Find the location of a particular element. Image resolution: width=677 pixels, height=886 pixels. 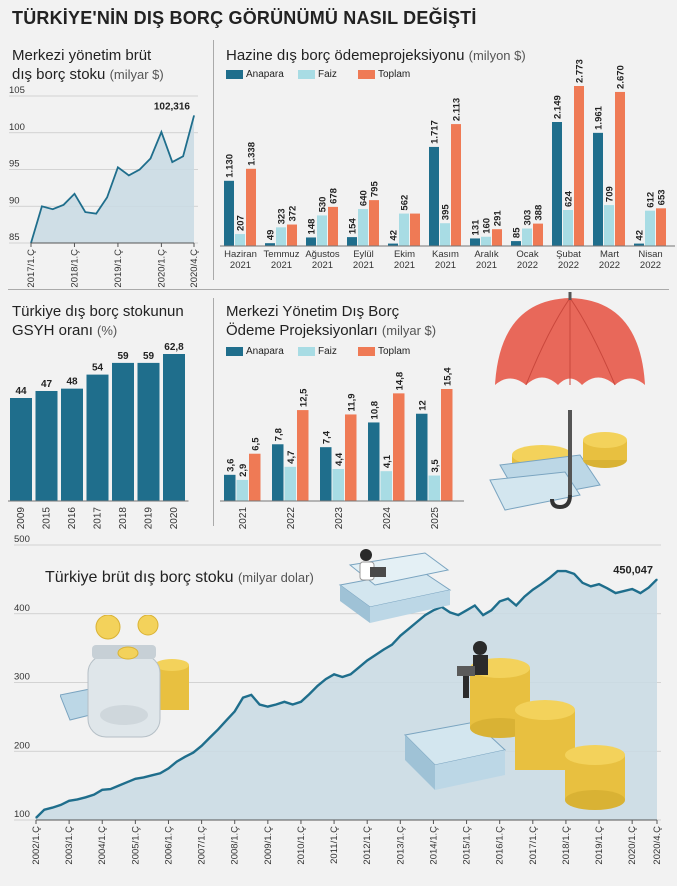

x-tick-label: 2011/1.Ç is located at coordinates (334, 845).